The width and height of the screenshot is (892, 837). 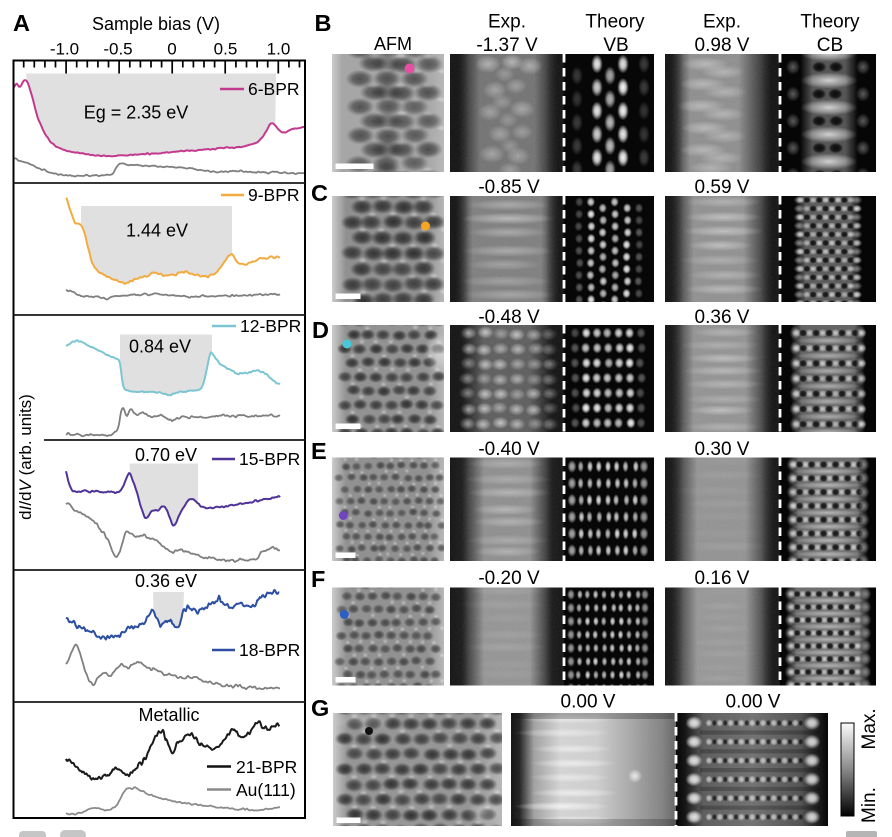 What do you see at coordinates (722, 187) in the screenshot?
I see `svg-text: 0.59 V` at bounding box center [722, 187].